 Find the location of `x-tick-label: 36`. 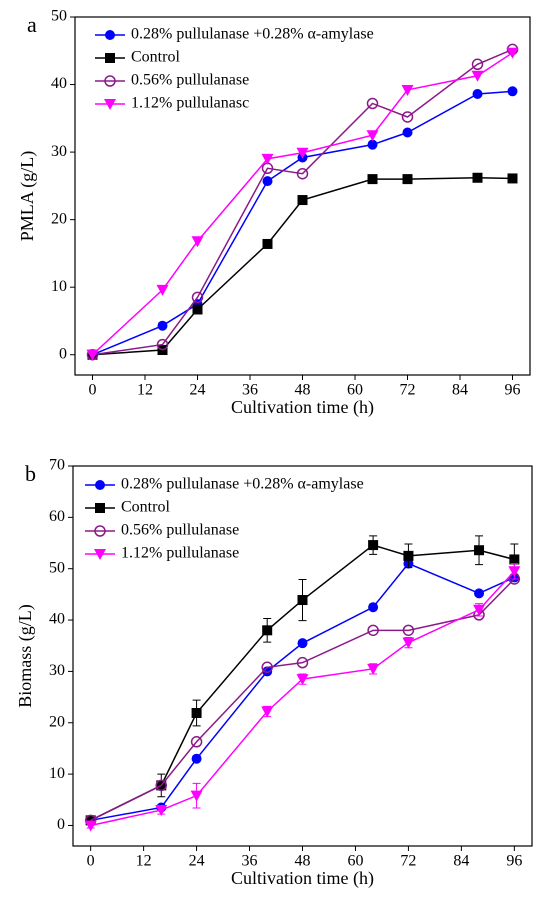

x-tick-label: 36 is located at coordinates (250, 390).